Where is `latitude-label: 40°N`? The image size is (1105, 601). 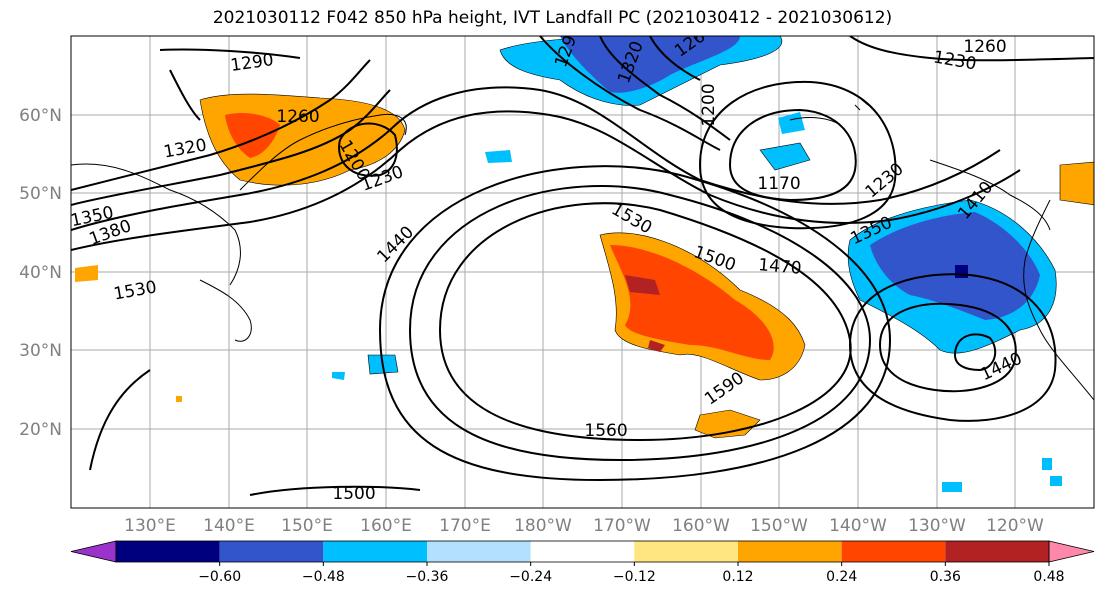 latitude-label: 40°N is located at coordinates (40, 273).